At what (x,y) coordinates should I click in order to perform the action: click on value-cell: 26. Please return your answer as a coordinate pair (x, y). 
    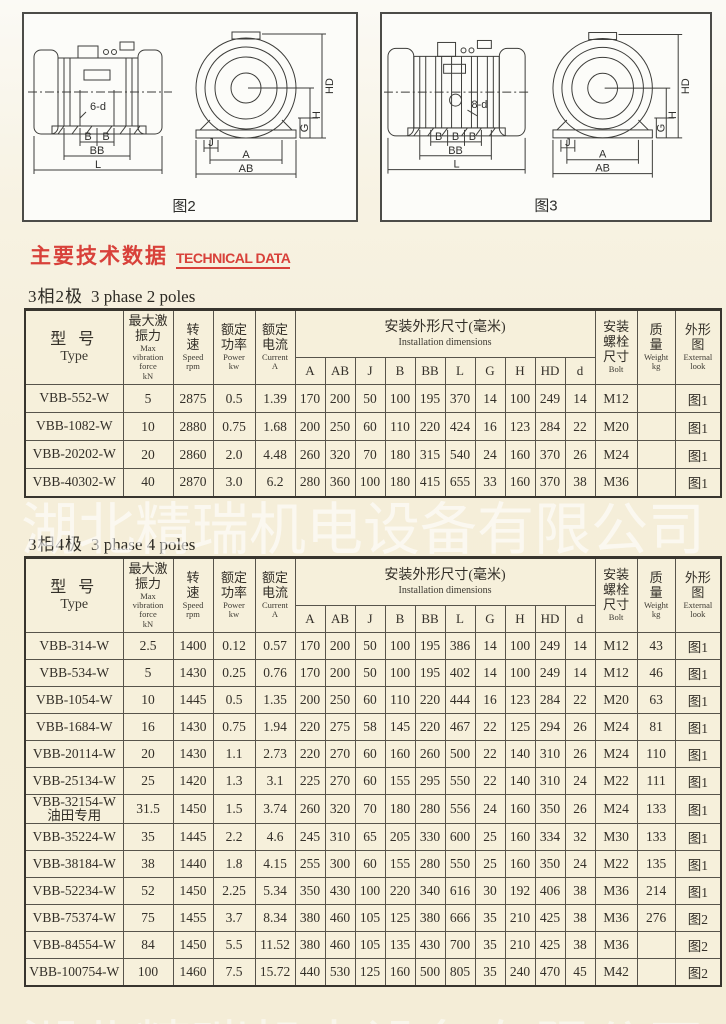
    Looking at the image, I should click on (580, 727).